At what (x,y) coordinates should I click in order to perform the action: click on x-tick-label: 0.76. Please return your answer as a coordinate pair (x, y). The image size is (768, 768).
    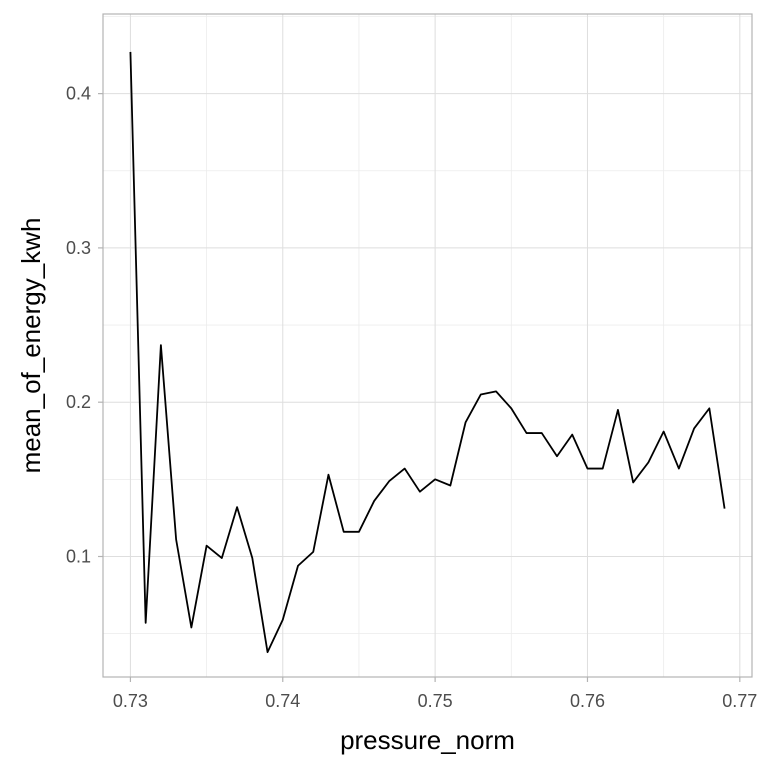
    Looking at the image, I should click on (587, 701).